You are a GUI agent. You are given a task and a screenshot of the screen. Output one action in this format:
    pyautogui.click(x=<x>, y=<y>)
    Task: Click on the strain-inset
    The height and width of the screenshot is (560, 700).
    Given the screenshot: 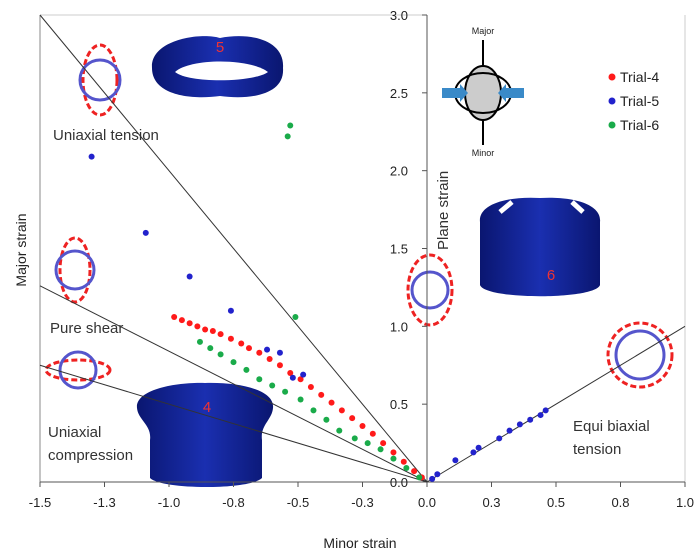 What is the action you would take?
    pyautogui.click(x=483, y=92)
    